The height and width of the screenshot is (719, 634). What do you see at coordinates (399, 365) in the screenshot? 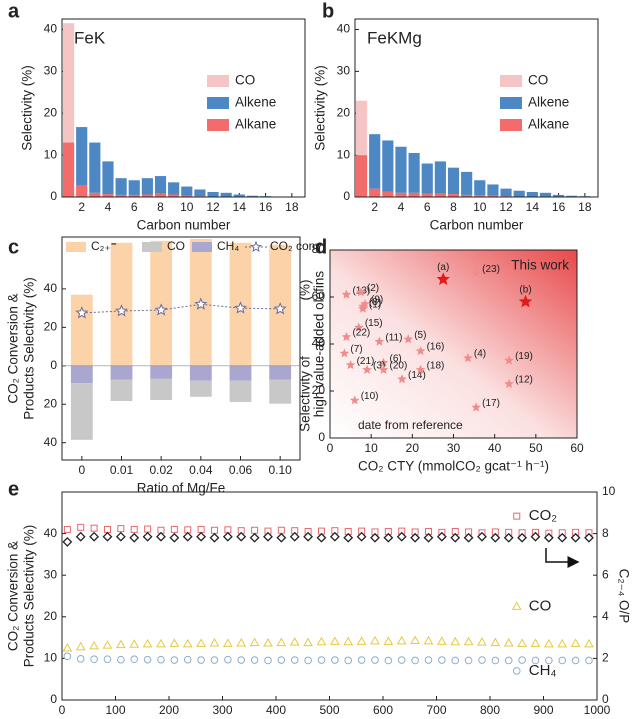
I see `point-label: (20)` at bounding box center [399, 365].